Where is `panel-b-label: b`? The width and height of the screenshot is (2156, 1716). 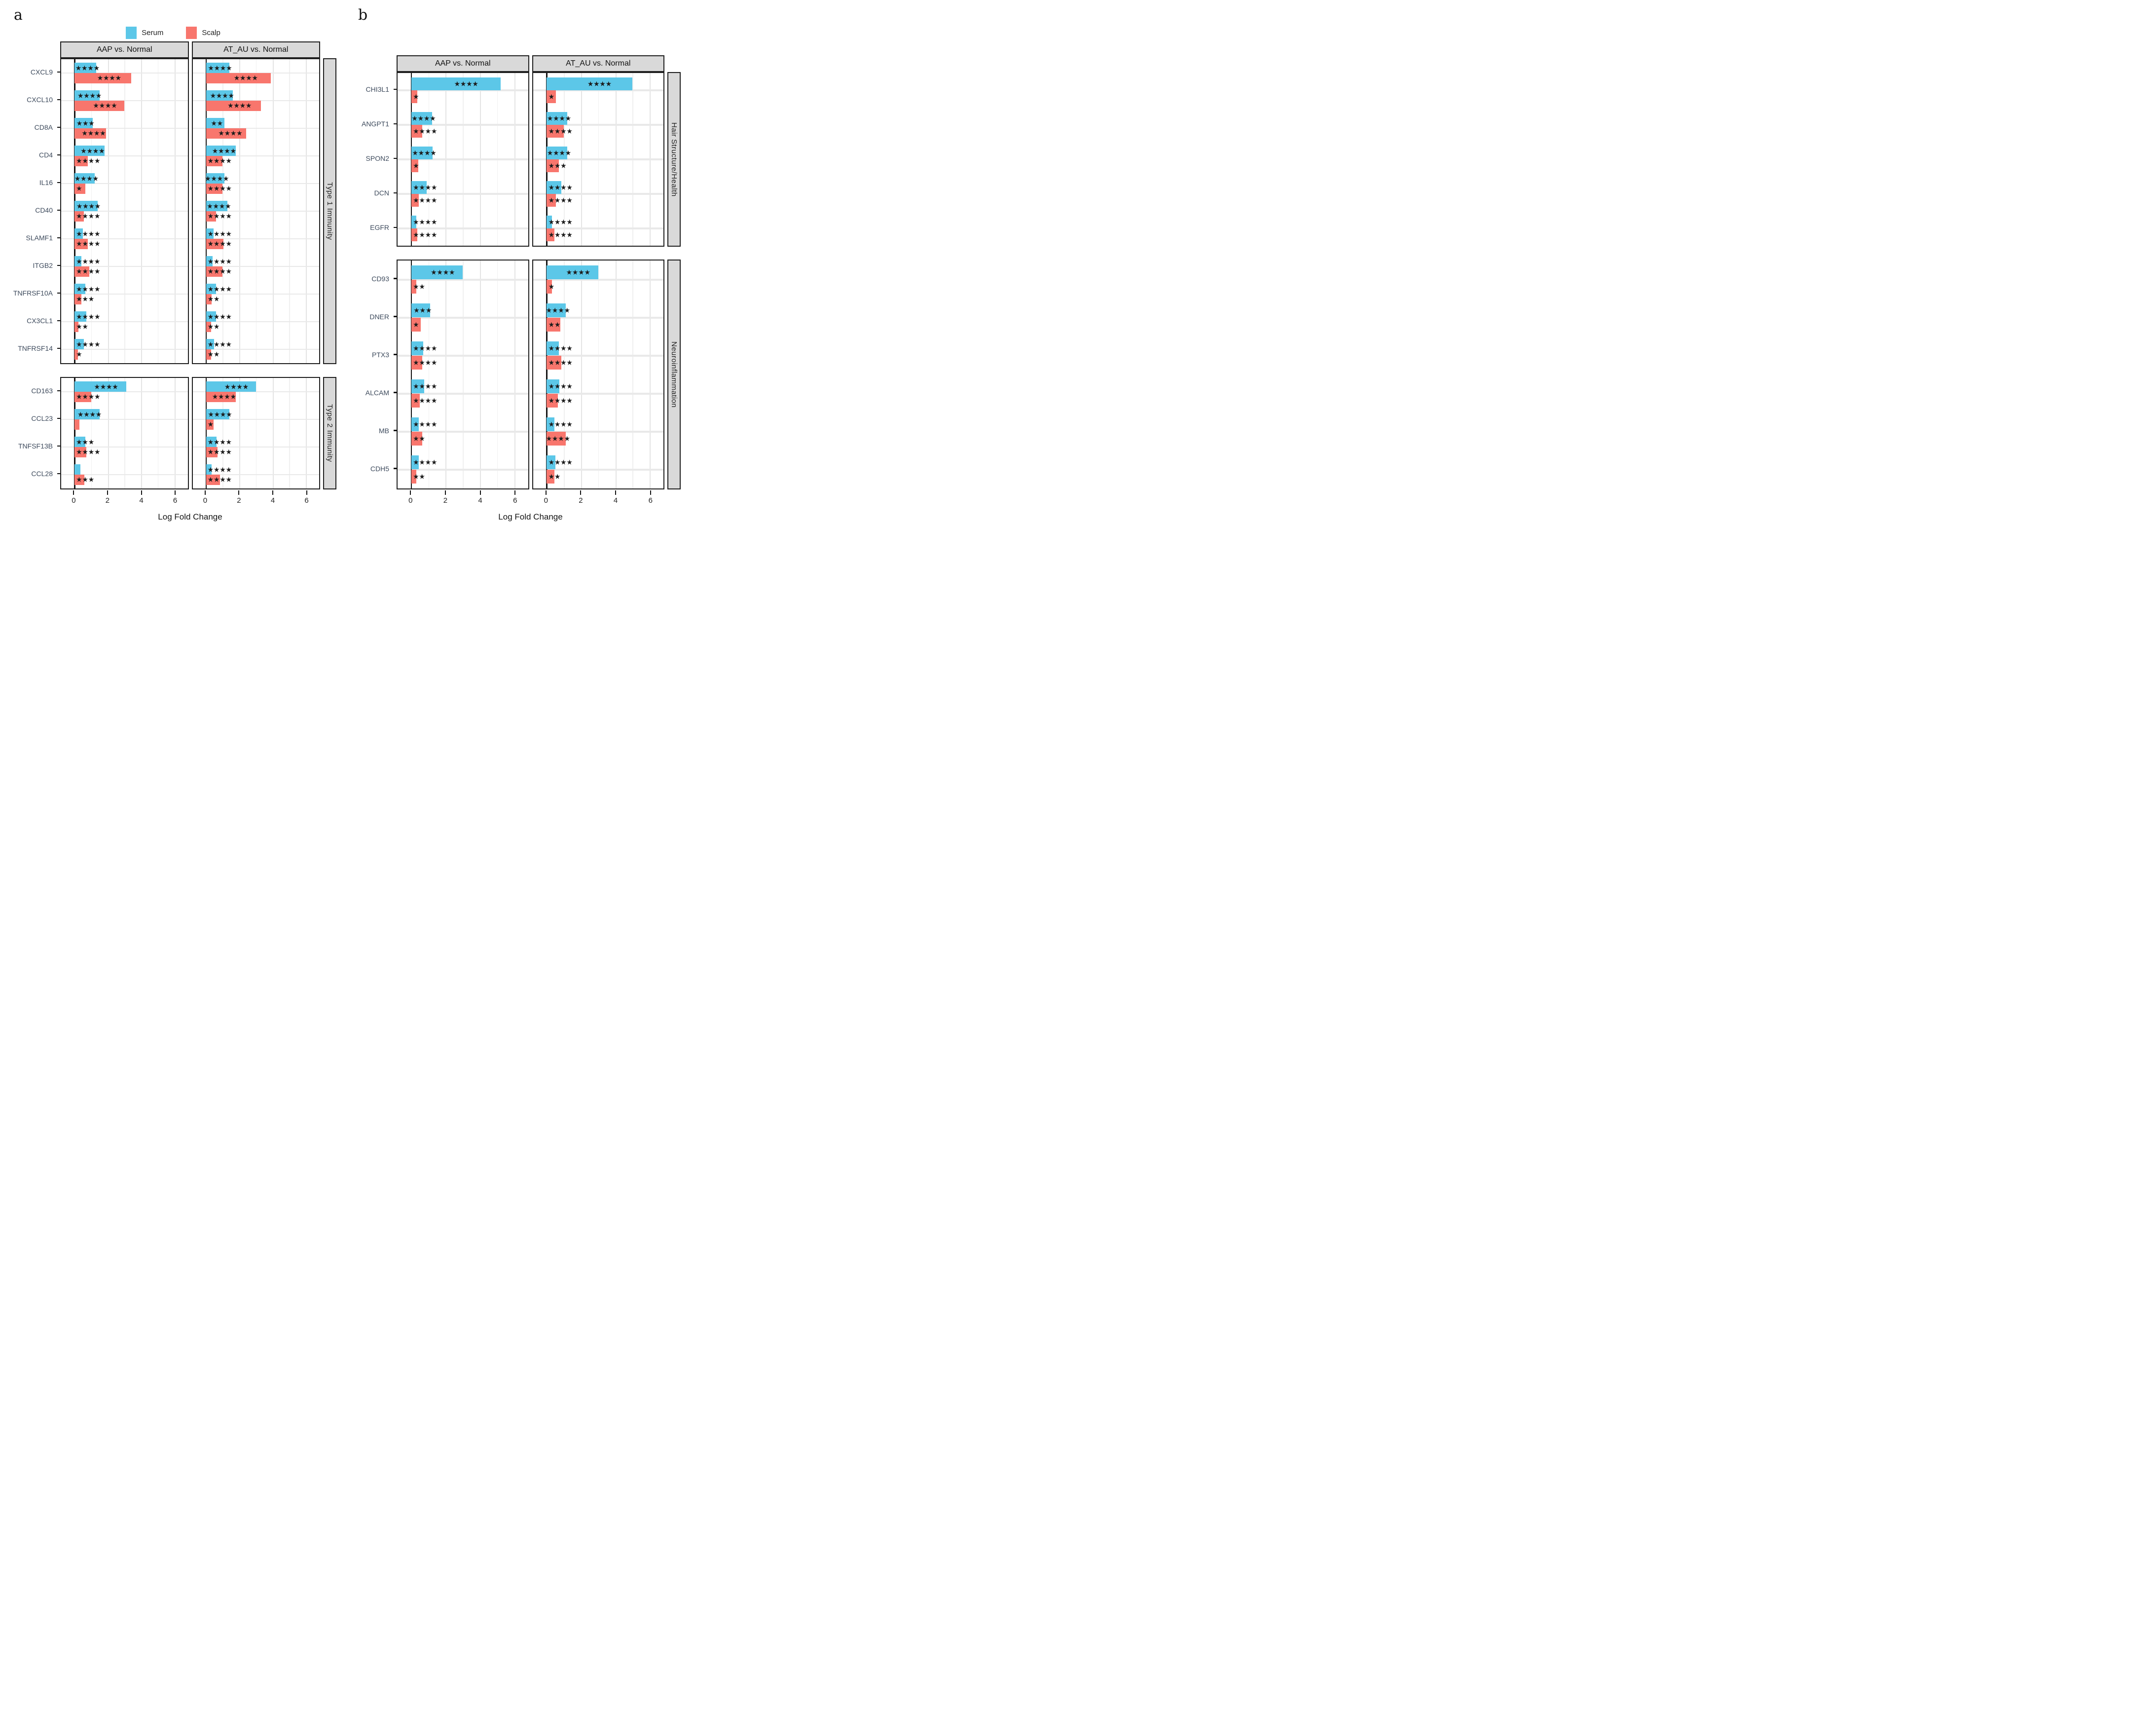
panel-b-label: b is located at coordinates (363, 15).